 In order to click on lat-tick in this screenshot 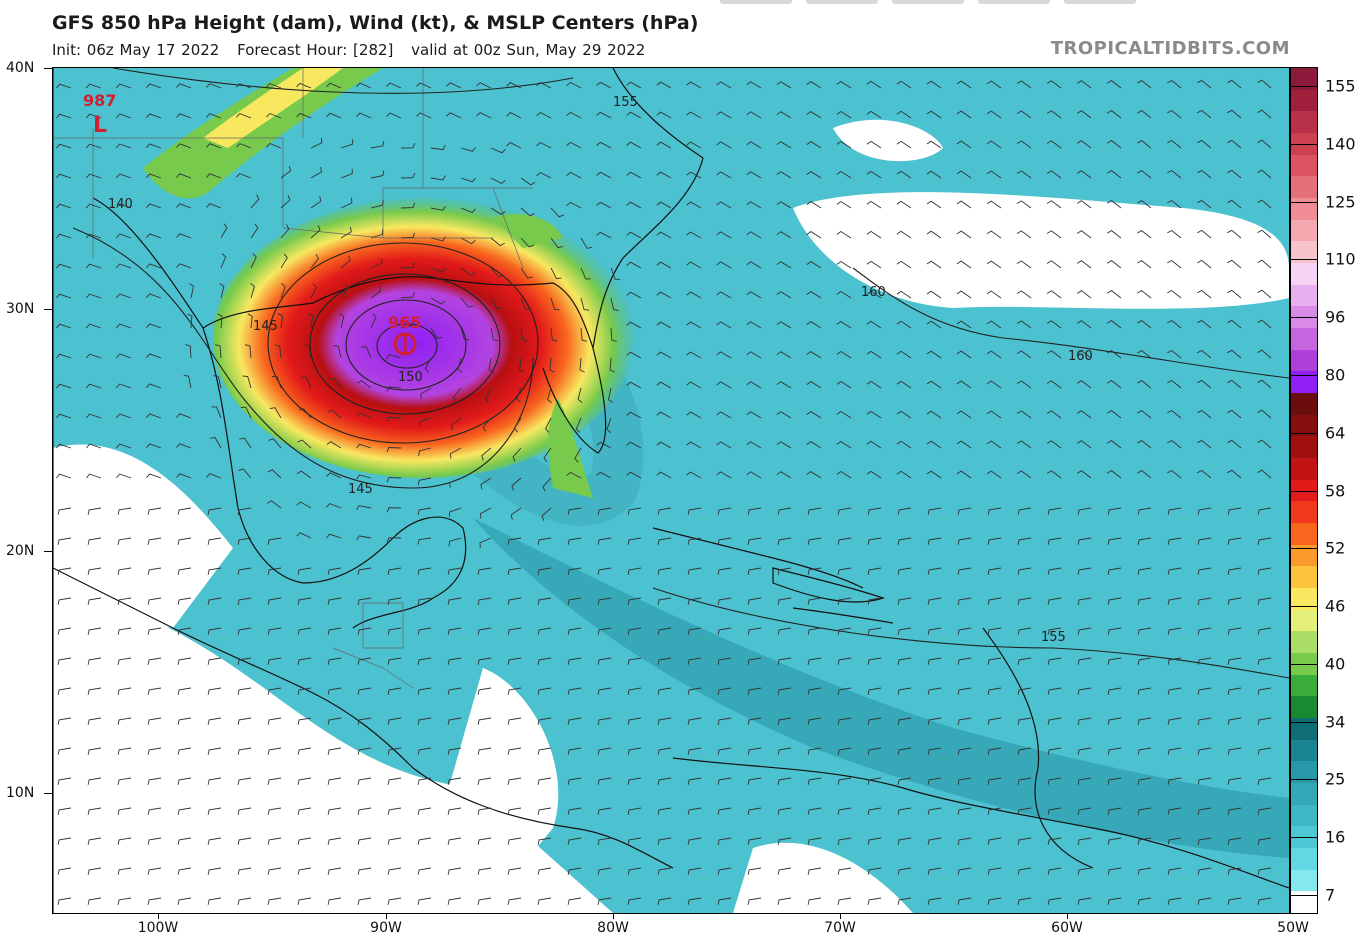, I will do `click(48, 68)`.